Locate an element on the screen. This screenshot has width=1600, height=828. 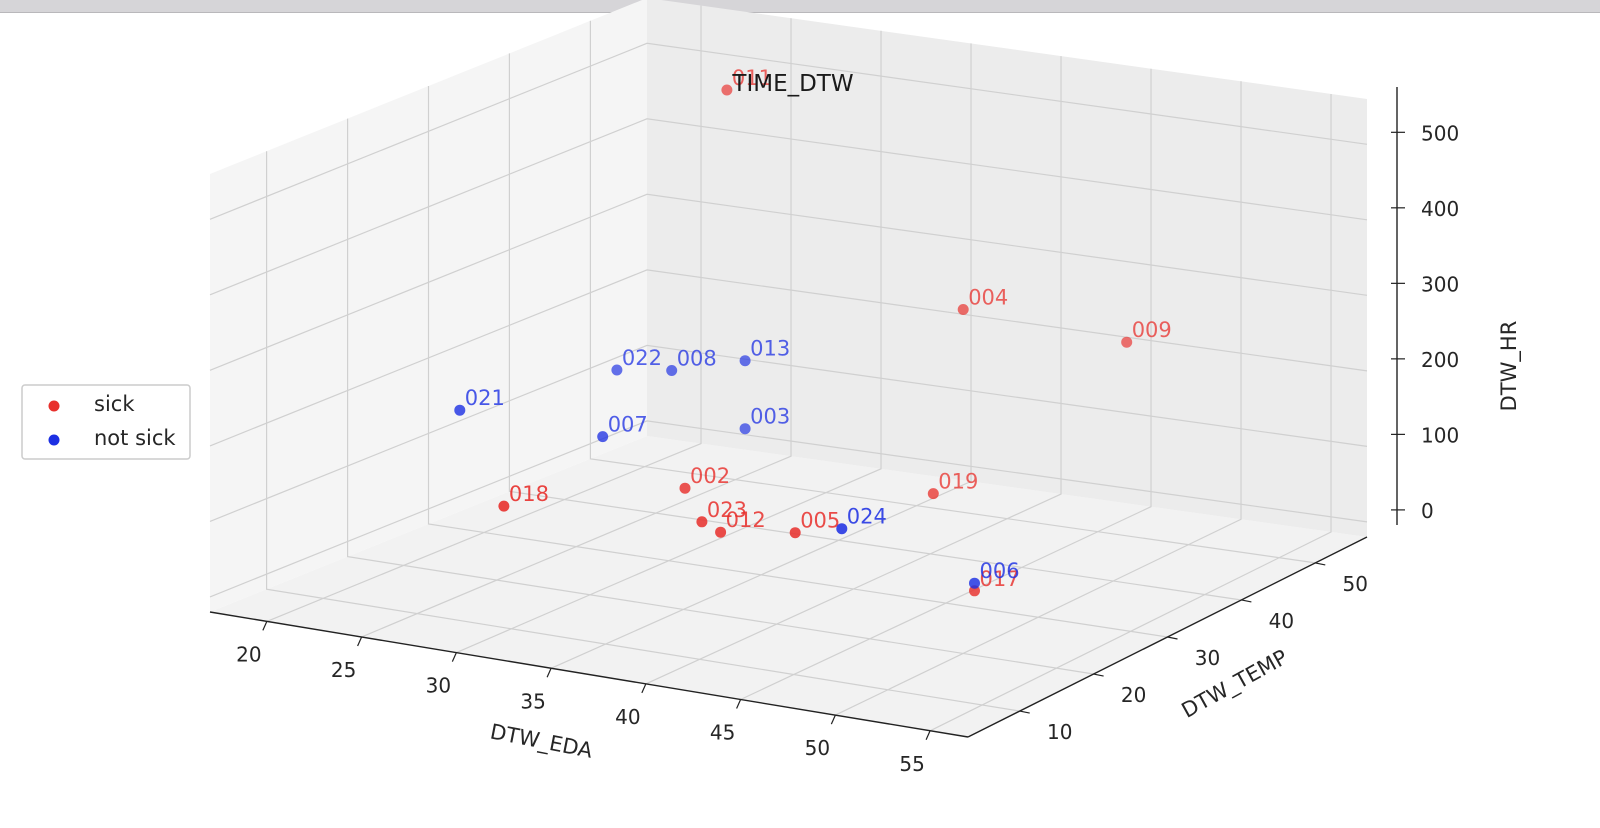
x-tick-label: 50 is located at coordinates (817, 748).